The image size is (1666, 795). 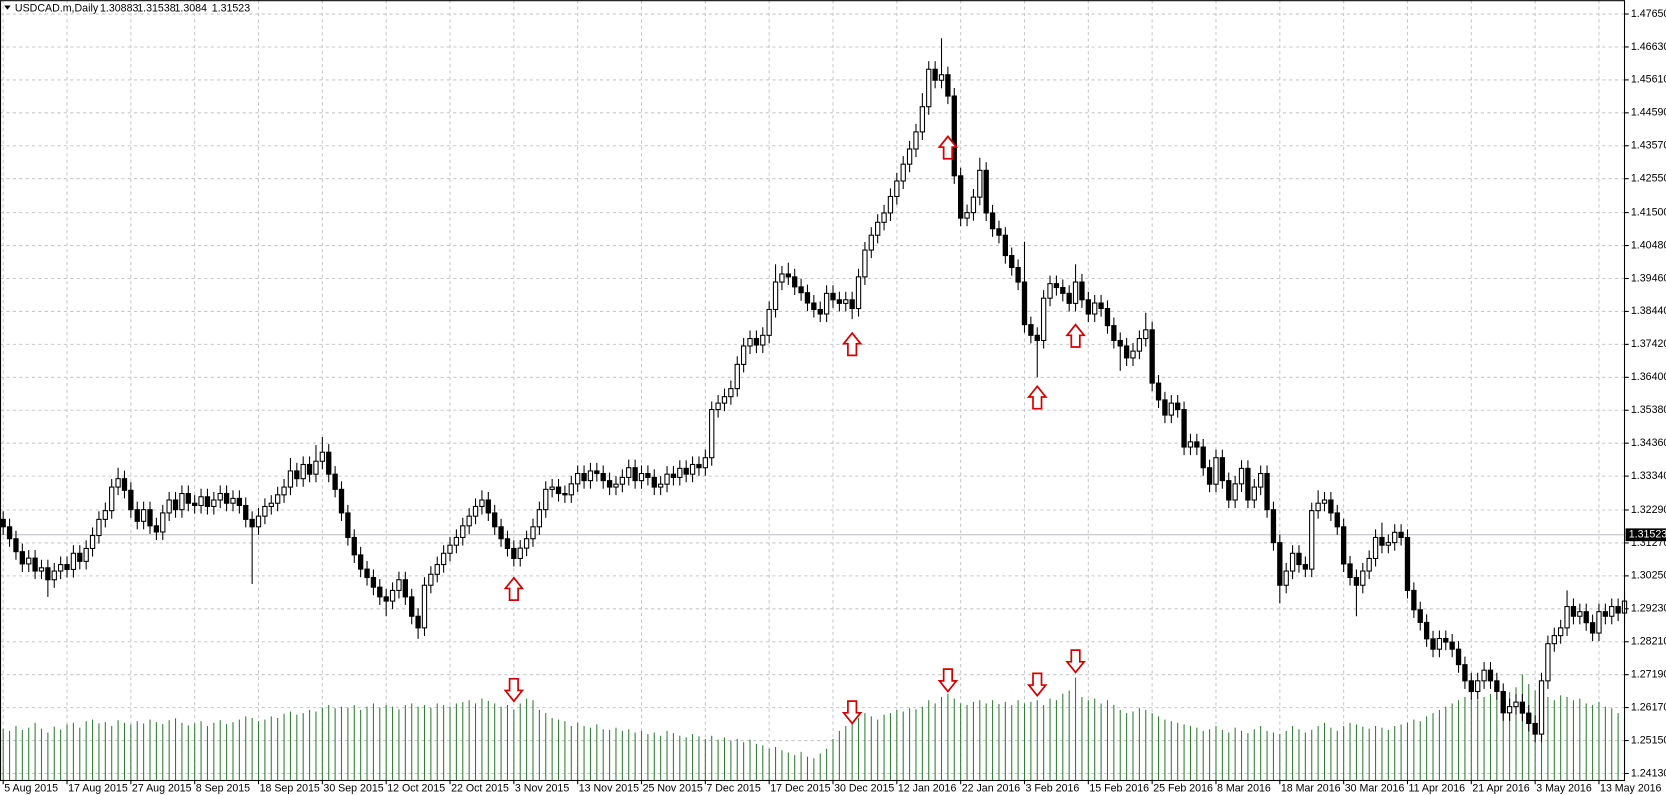 I want to click on down-arrow, so click(x=1037, y=685).